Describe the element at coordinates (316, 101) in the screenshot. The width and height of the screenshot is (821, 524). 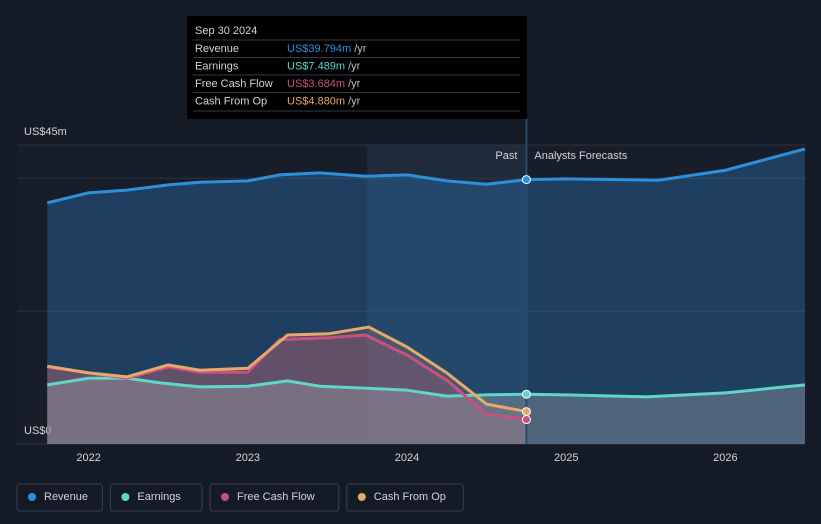
I see `tooltip-value-text: US$4.880m` at that location.